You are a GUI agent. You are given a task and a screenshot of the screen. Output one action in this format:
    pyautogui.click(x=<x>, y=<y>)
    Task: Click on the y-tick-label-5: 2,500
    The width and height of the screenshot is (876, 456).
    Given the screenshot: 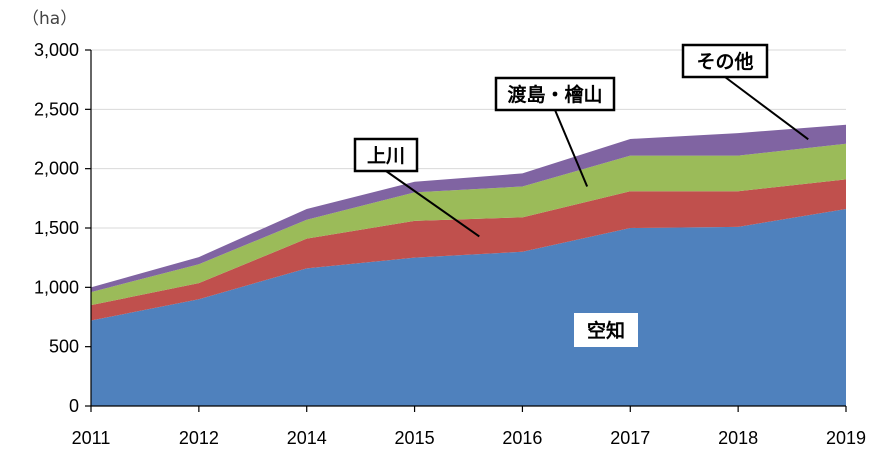 What is the action you would take?
    pyautogui.click(x=56, y=109)
    